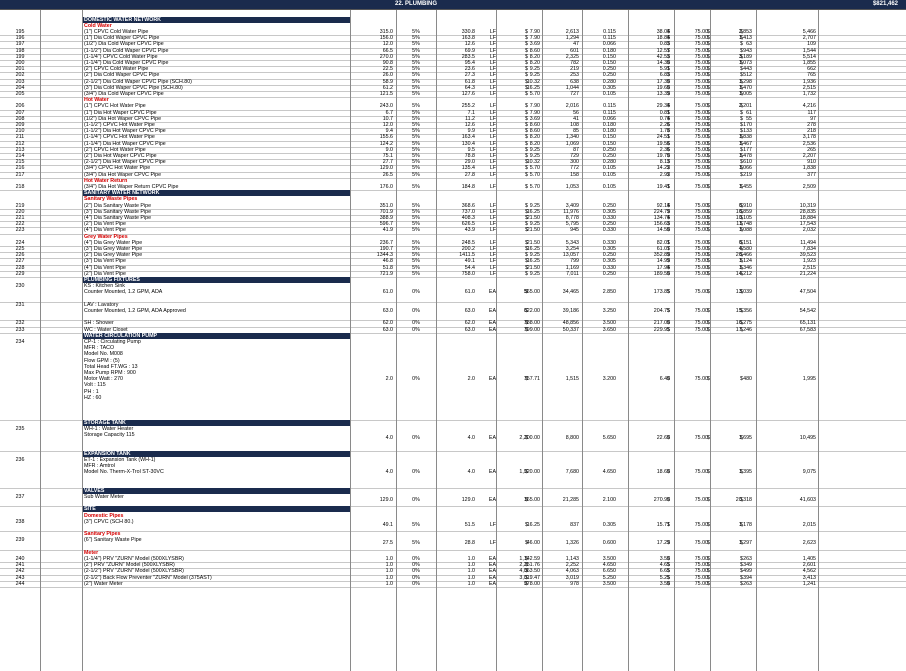 The height and width of the screenshot is (671, 906). I want to click on cell-total: 109, so click(811, 44).